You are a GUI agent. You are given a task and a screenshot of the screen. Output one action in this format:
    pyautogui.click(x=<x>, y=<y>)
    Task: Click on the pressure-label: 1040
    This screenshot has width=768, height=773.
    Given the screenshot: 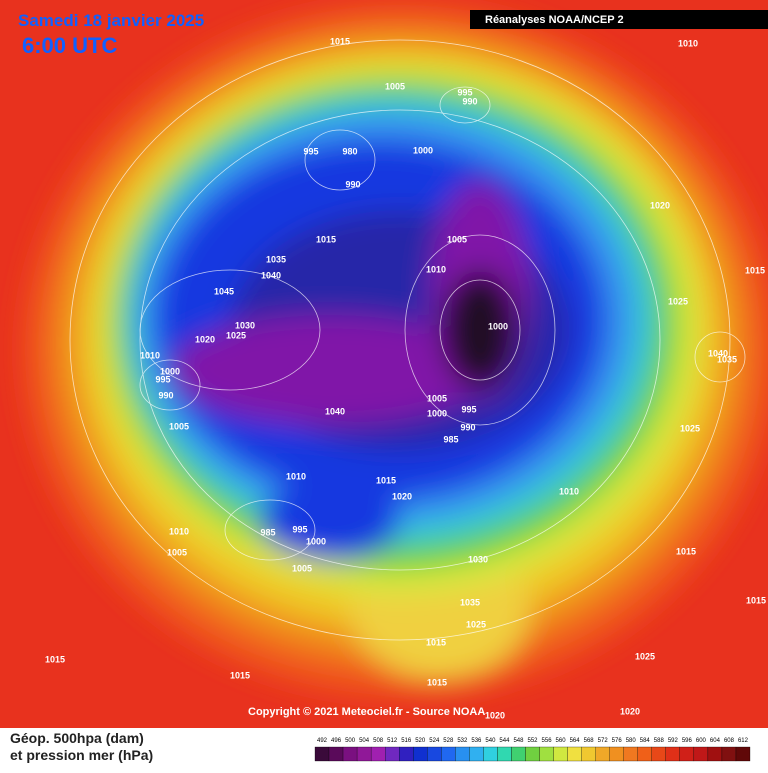 What is the action you would take?
    pyautogui.click(x=335, y=411)
    